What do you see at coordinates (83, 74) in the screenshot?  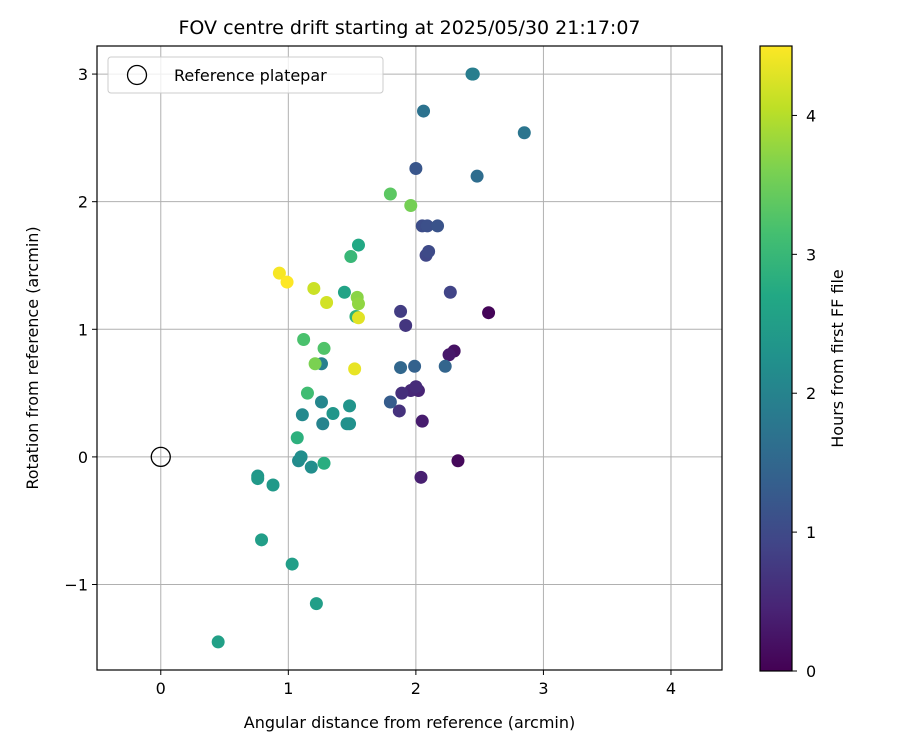 I see `y-tick-label: 3` at bounding box center [83, 74].